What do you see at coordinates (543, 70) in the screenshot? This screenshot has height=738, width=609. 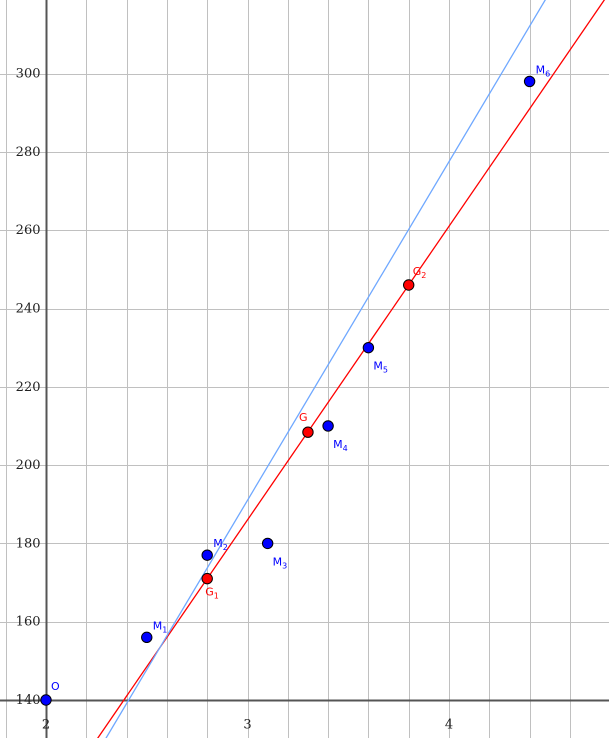 I see `point-label: M6` at bounding box center [543, 70].